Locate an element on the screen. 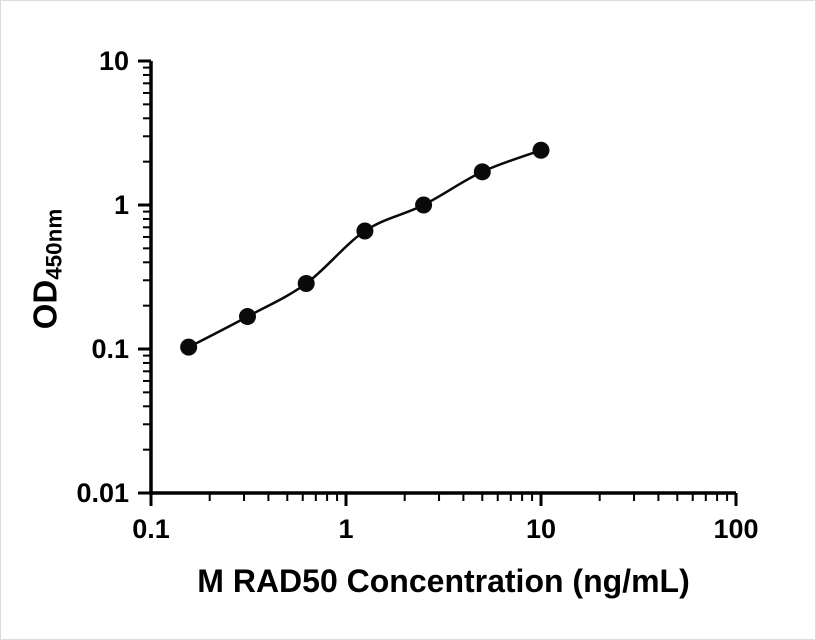 This screenshot has height=640, width=816. x-axis-title: M RAD50 Concentration (ng/mL) is located at coordinates (443, 581).